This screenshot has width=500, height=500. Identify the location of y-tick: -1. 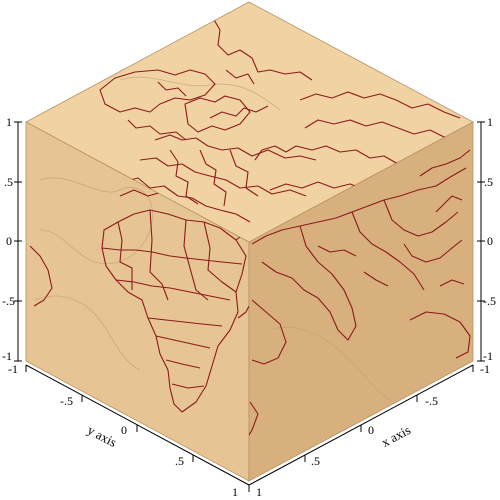
(13, 369).